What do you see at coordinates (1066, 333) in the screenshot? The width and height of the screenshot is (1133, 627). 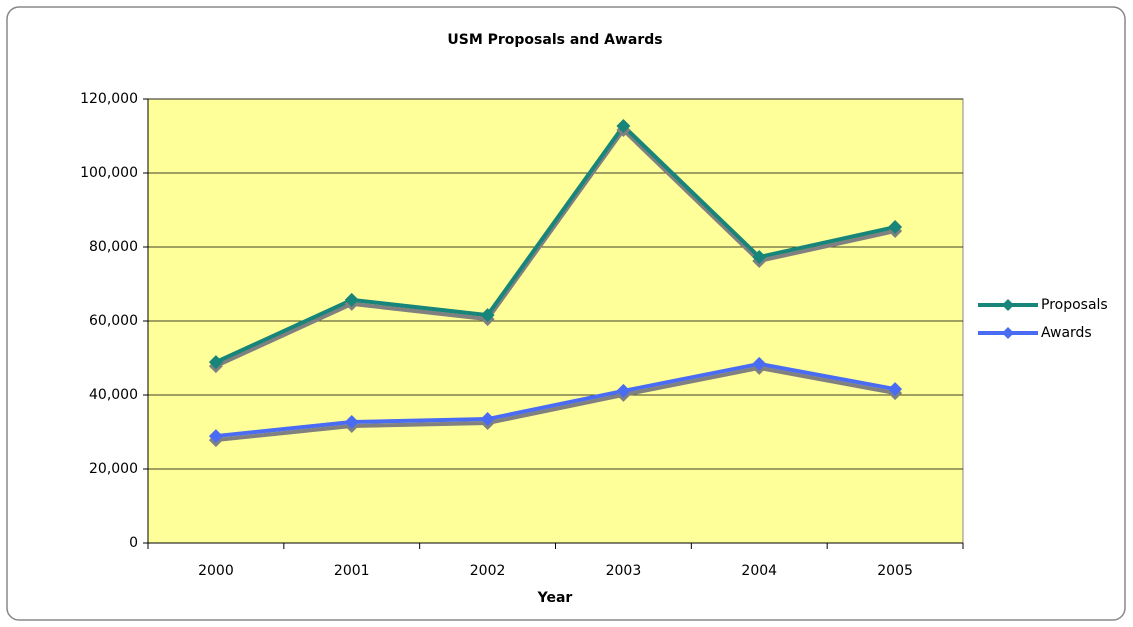 I see `legend-label: Awards` at bounding box center [1066, 333].